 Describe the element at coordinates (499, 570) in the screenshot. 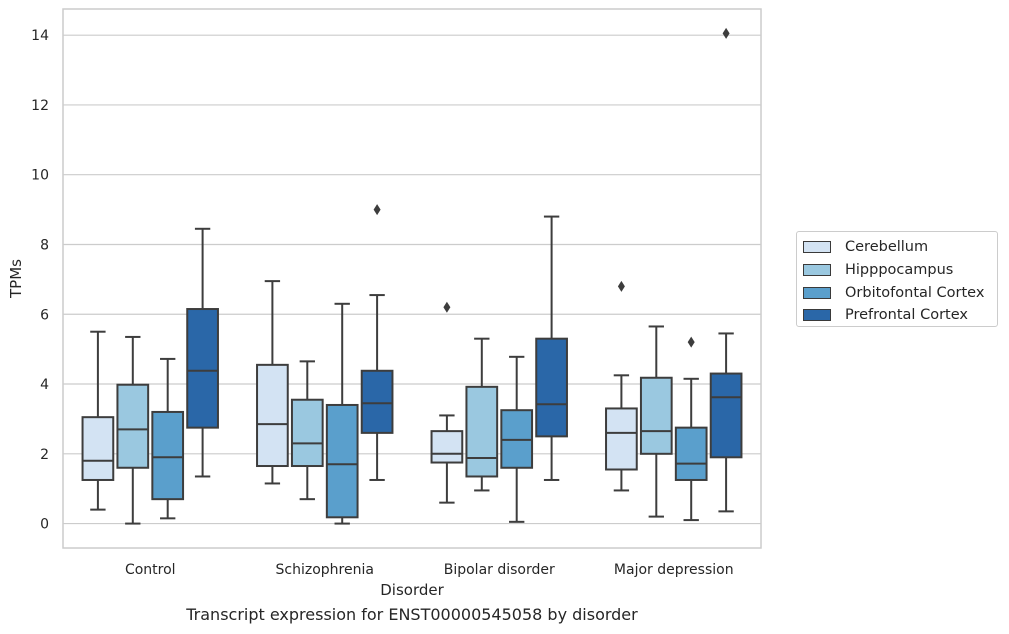

I see `x-tick-label: Bipolar disorder` at that location.